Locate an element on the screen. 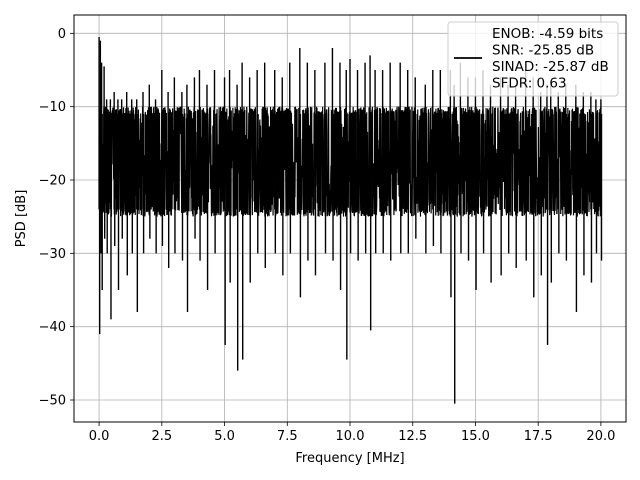 The image size is (640, 480). legend-enob: ENOB: -4.59 bits is located at coordinates (547, 34).